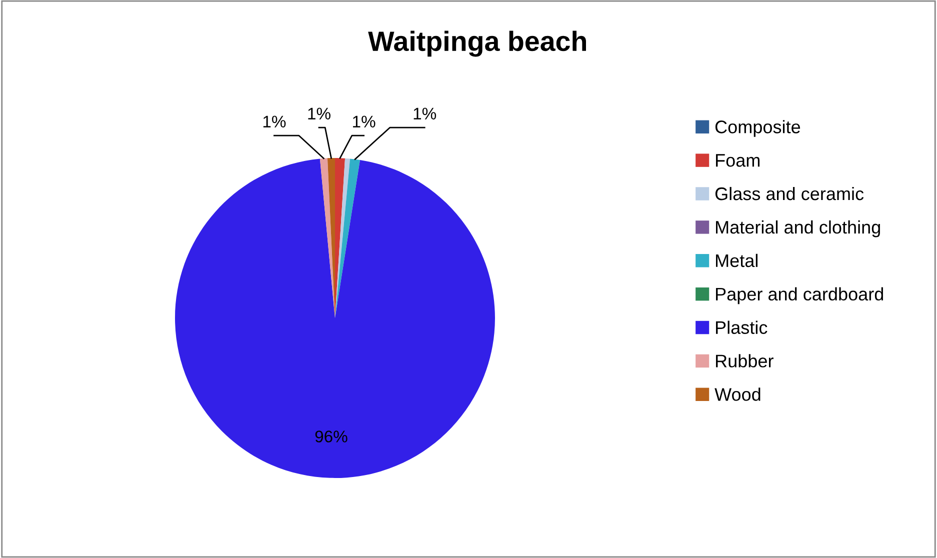 The height and width of the screenshot is (558, 937). What do you see at coordinates (737, 261) in the screenshot?
I see `legend-label: Metal` at bounding box center [737, 261].